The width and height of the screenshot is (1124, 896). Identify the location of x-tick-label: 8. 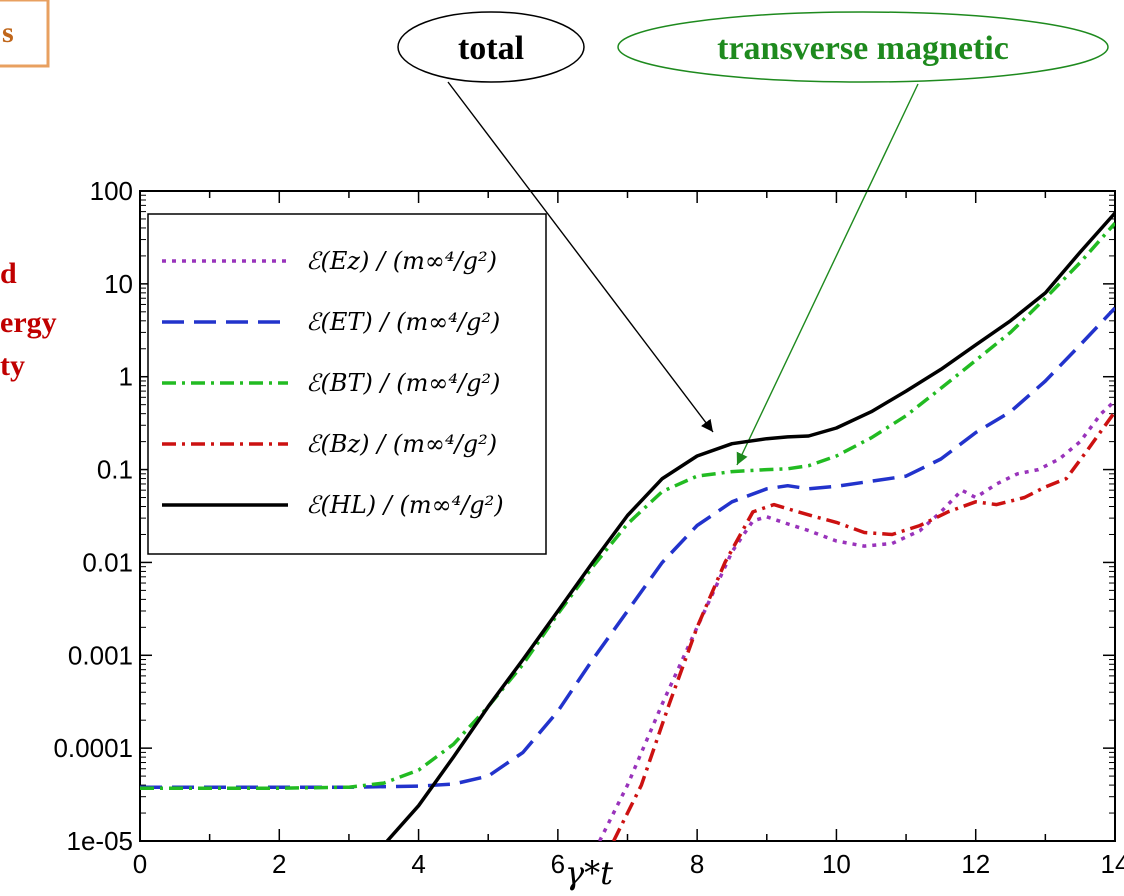
(697, 864).